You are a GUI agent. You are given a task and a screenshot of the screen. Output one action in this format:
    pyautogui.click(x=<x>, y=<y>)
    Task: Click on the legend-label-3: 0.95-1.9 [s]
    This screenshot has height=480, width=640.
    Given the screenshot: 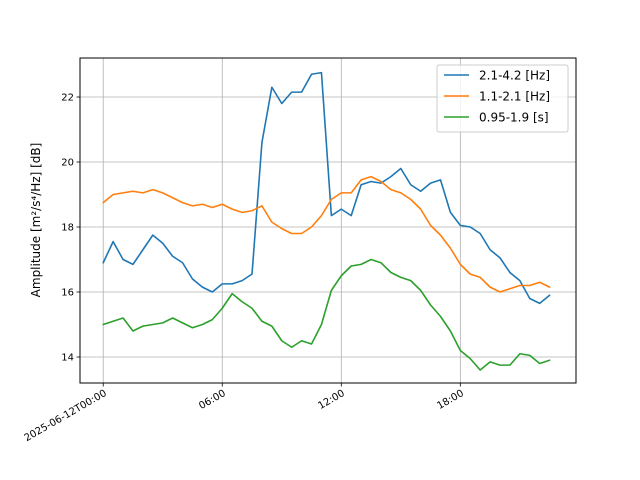 What is the action you would take?
    pyautogui.click(x=514, y=118)
    